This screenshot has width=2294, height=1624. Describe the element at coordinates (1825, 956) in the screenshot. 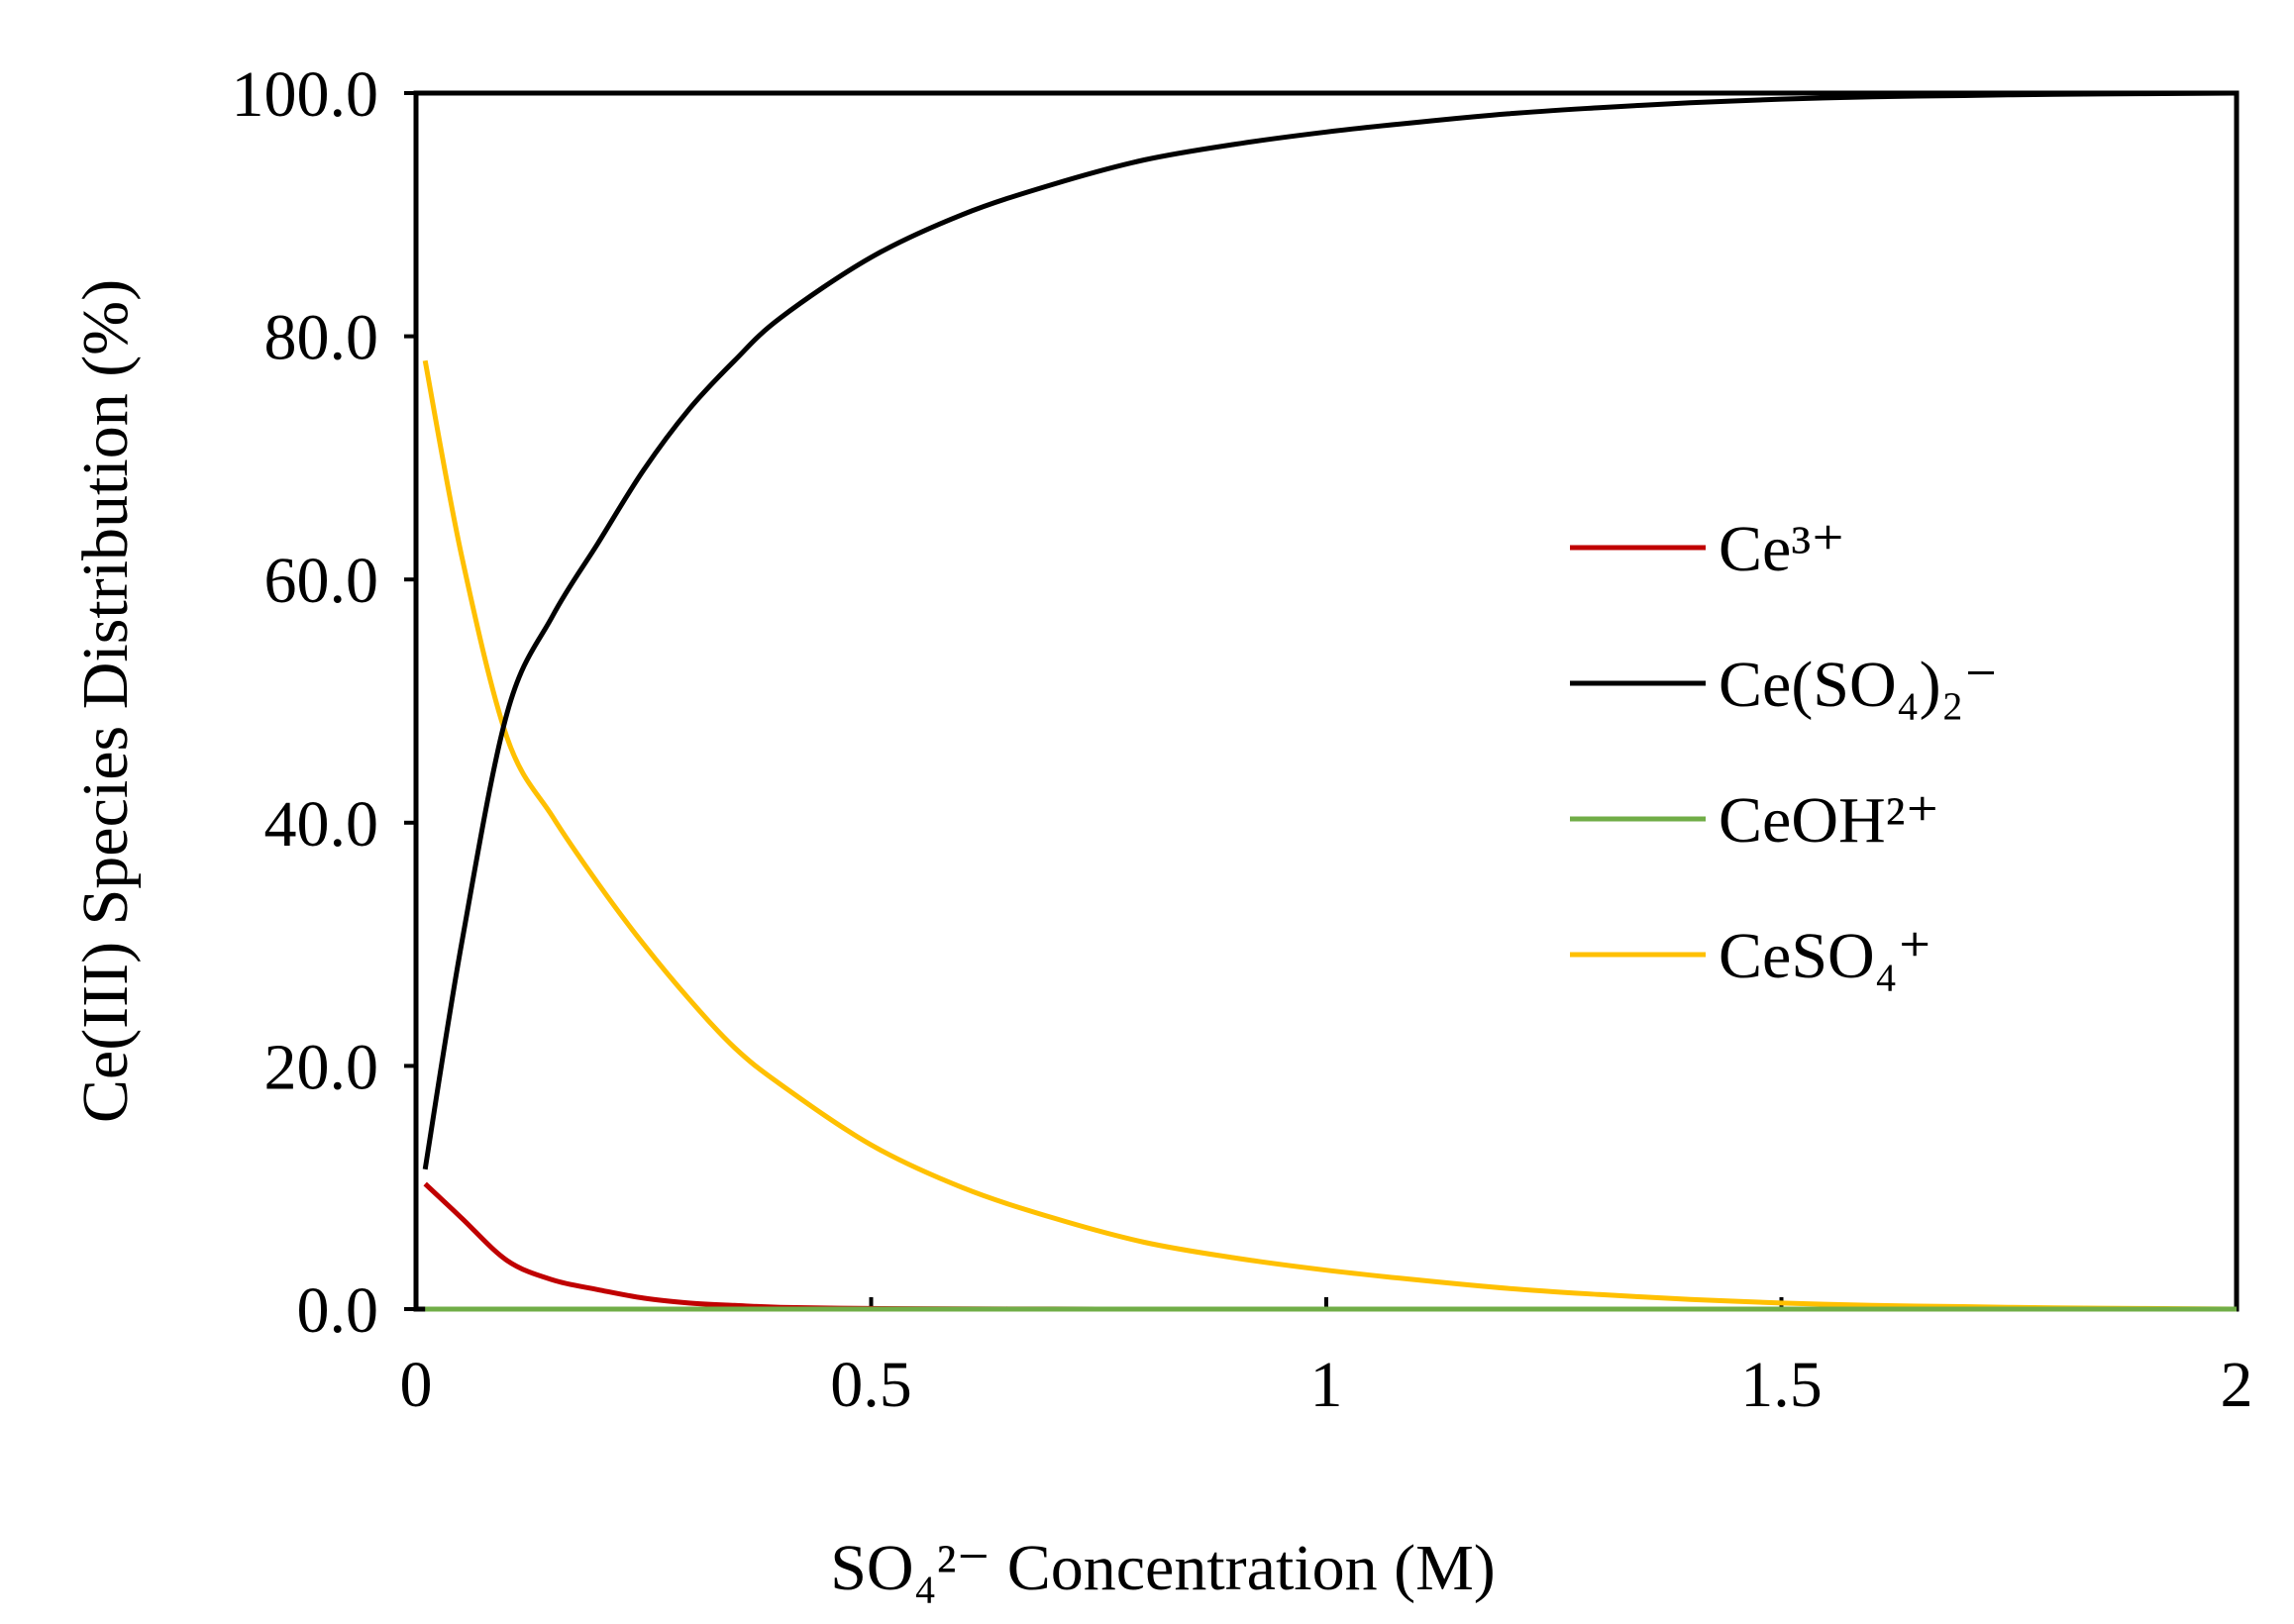

I see `legend-label: CeSO₄⁺` at that location.